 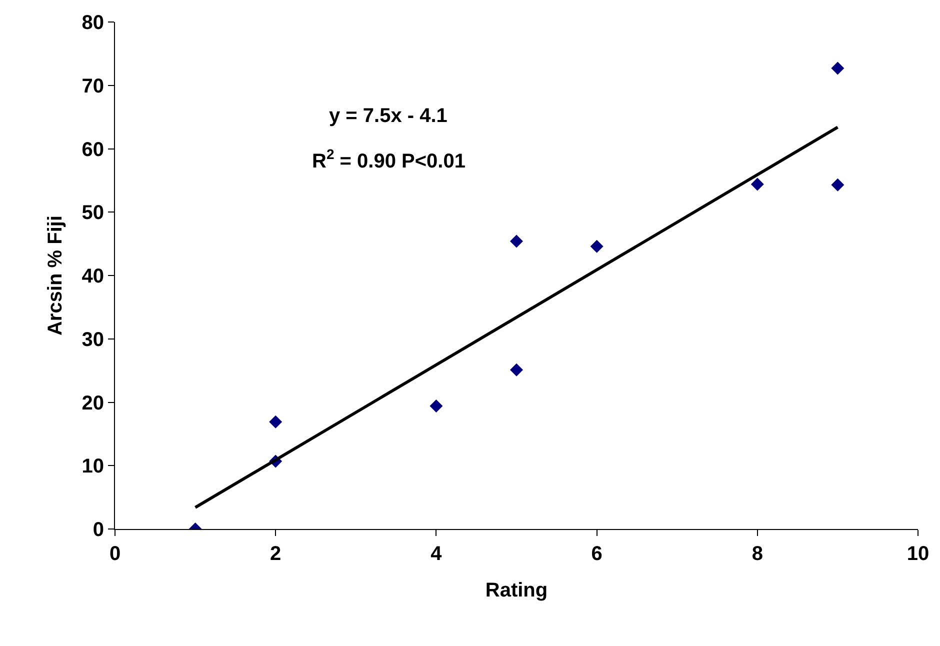 What do you see at coordinates (93, 86) in the screenshot?
I see `y-tick-label: 70` at bounding box center [93, 86].